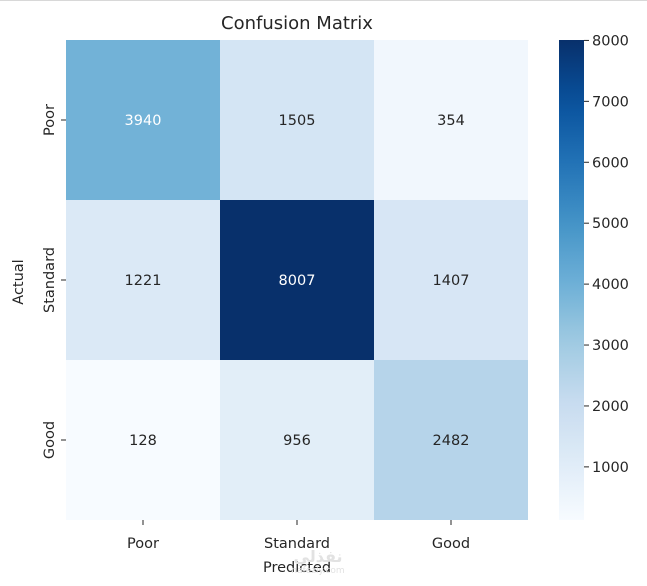 This screenshot has height=586, width=647. What do you see at coordinates (297, 544) in the screenshot?
I see `x-tick-label: Standard` at bounding box center [297, 544].